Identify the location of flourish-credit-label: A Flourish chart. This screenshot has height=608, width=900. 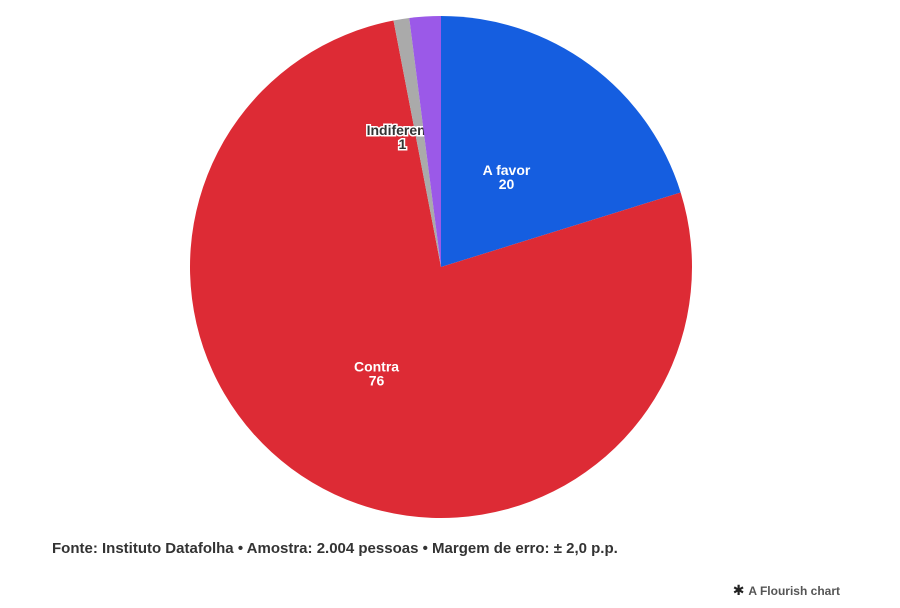
(794, 590).